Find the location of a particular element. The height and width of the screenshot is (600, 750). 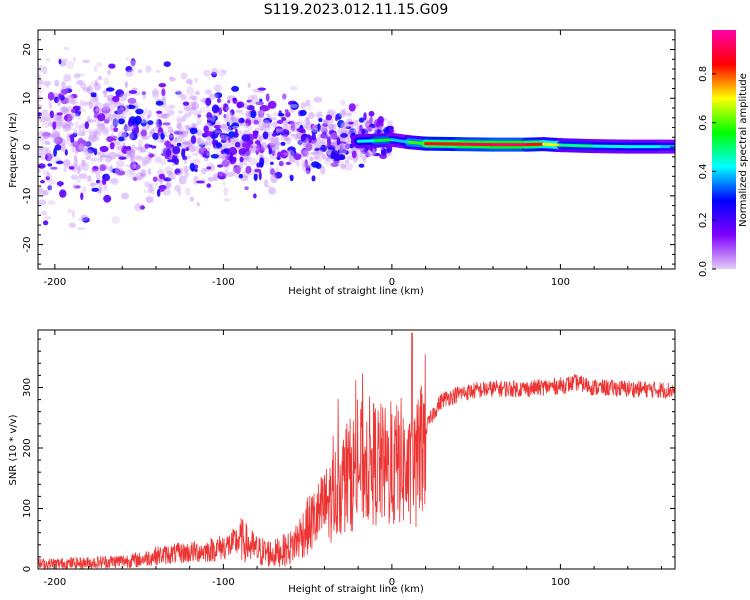

spectrogram-ridge is located at coordinates (513, 143).